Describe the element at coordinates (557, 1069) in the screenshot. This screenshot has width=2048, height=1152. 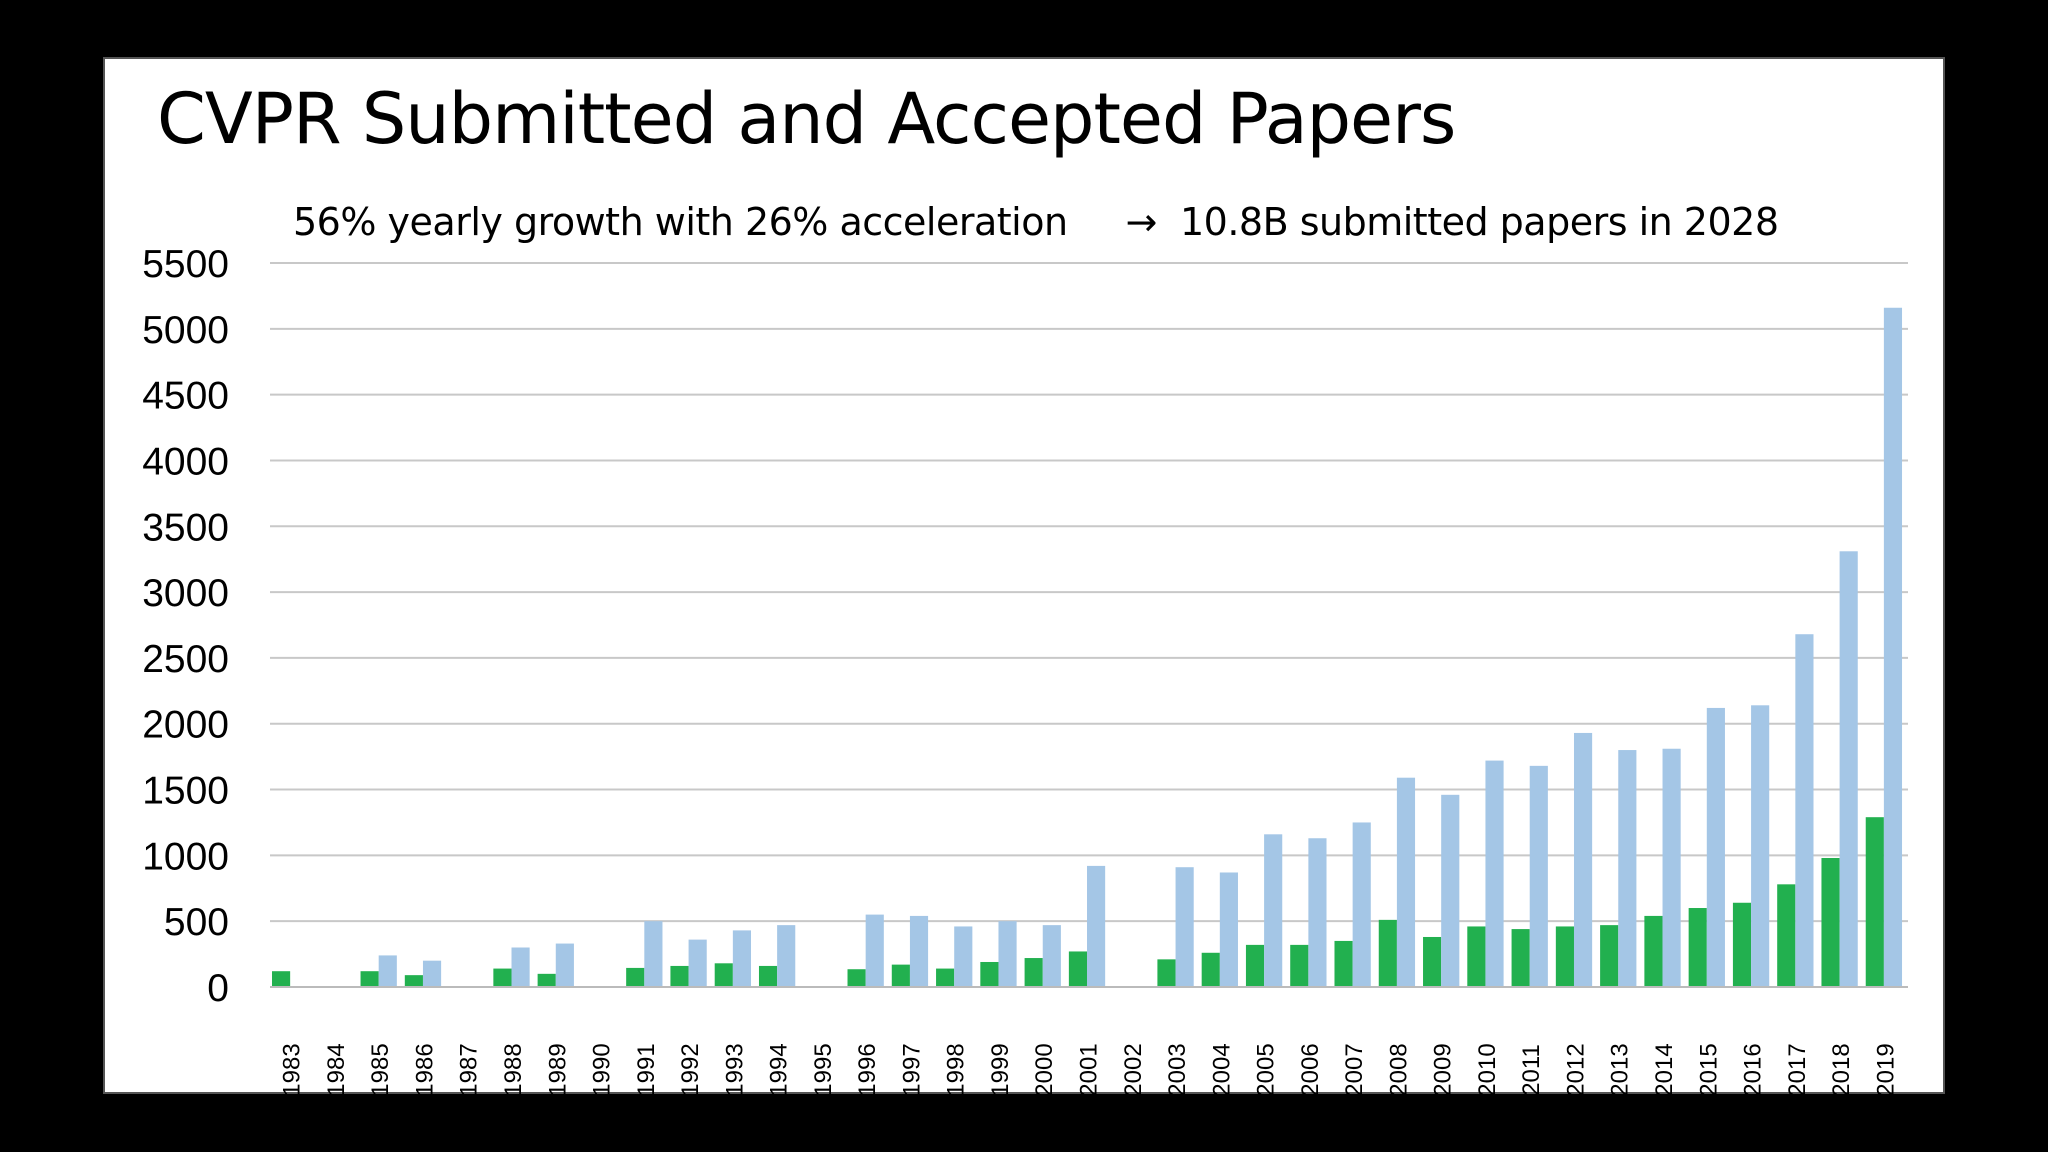
I see `x-tick-label: 1989` at that location.